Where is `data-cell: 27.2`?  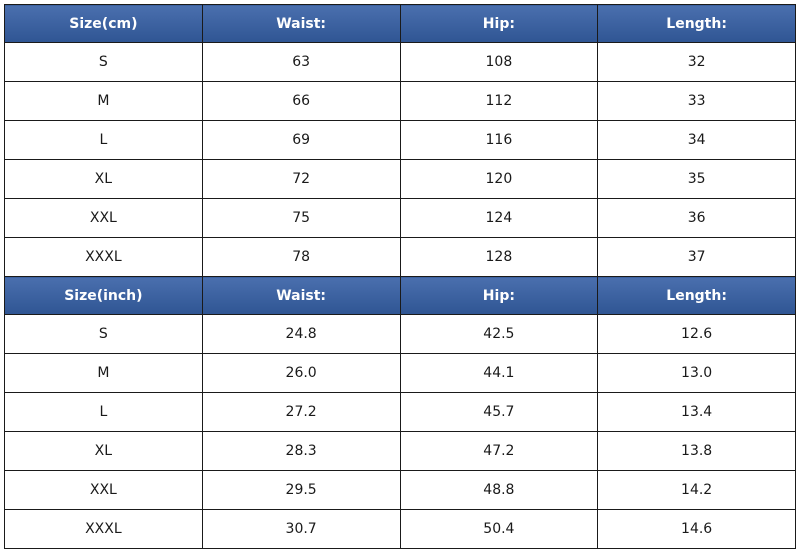 data-cell: 27.2 is located at coordinates (301, 412).